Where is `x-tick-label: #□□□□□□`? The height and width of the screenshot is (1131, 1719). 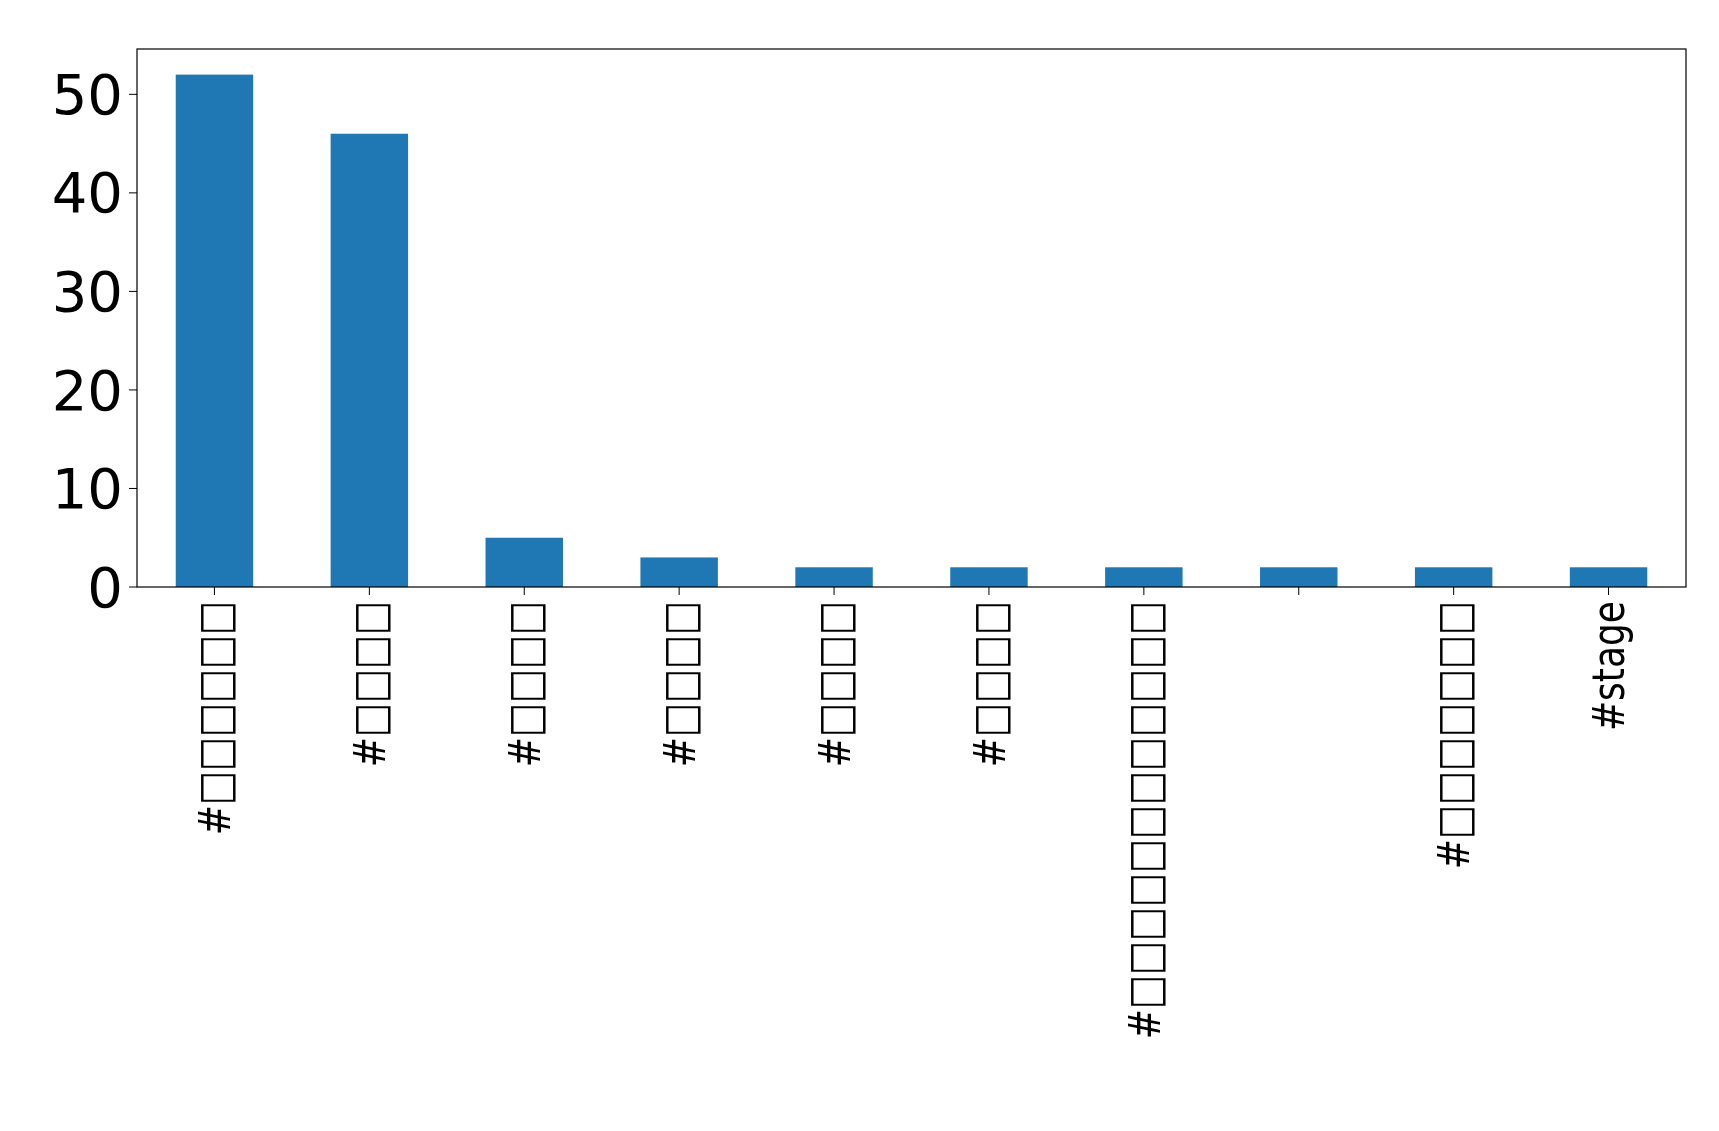
x-tick-label: #□□□□□□ is located at coordinates (215, 718).